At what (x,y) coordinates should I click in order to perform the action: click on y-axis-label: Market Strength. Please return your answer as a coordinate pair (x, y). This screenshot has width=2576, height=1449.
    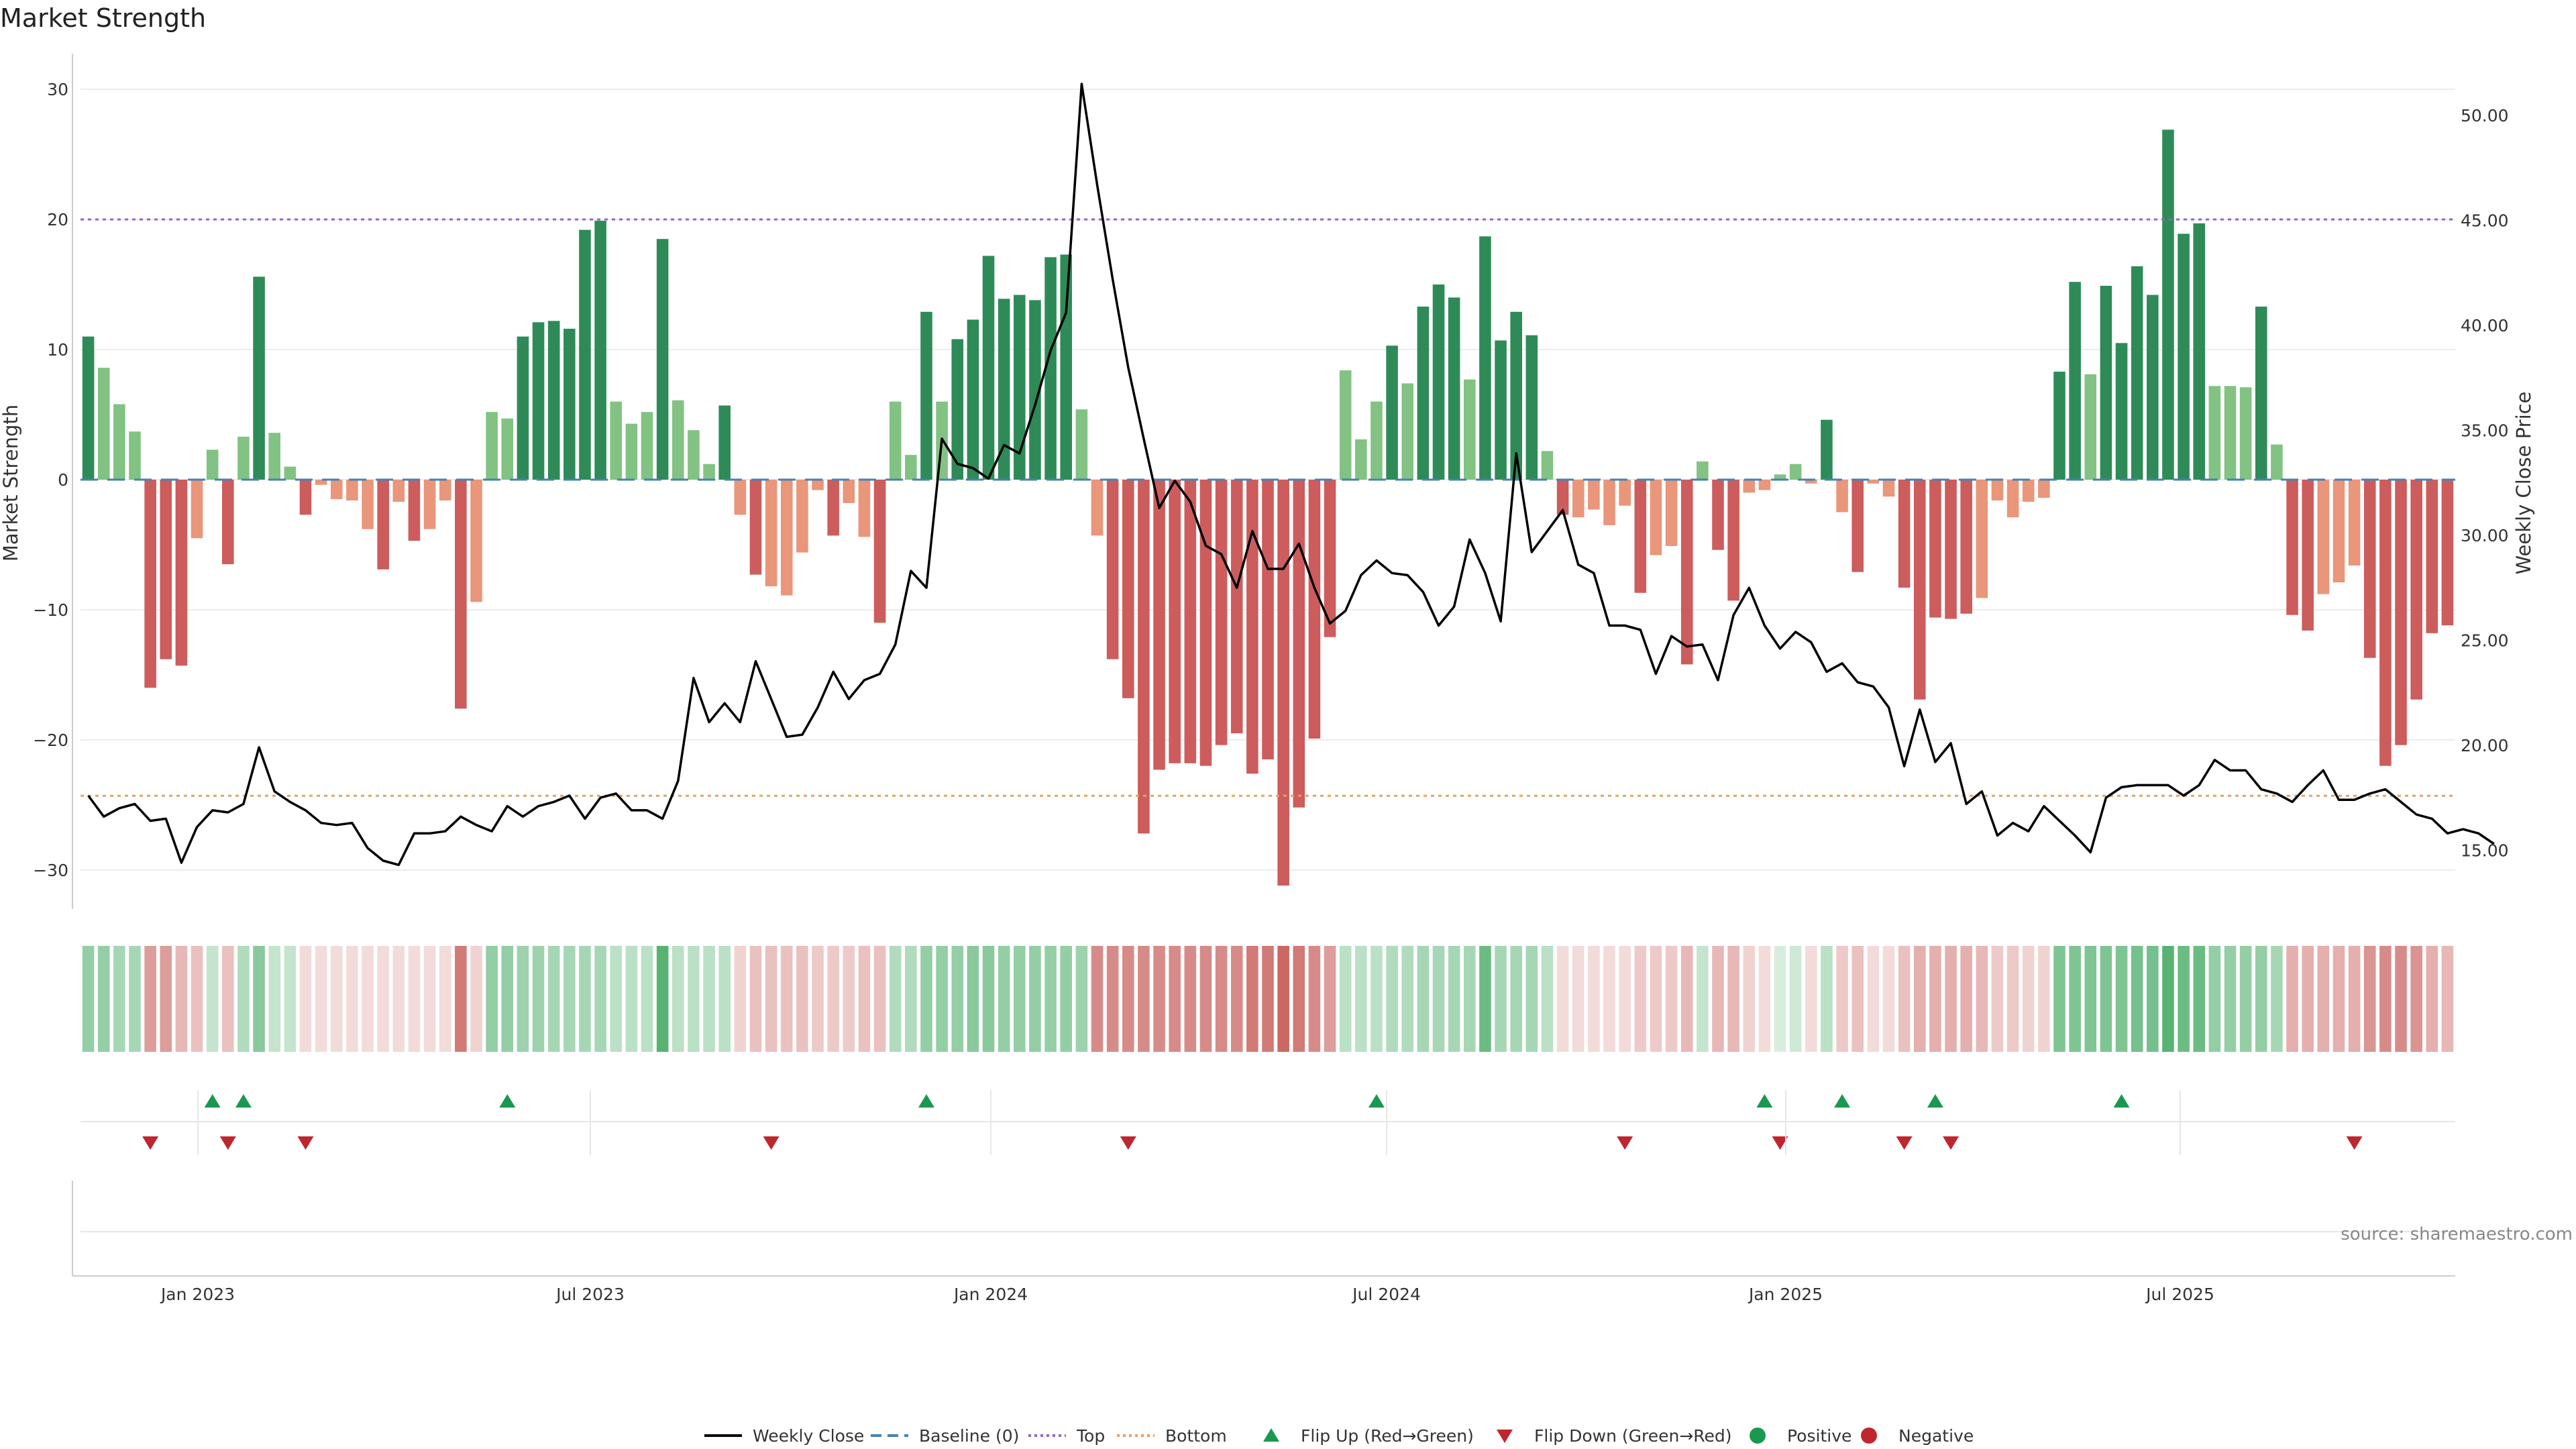
    Looking at the image, I should click on (11, 483).